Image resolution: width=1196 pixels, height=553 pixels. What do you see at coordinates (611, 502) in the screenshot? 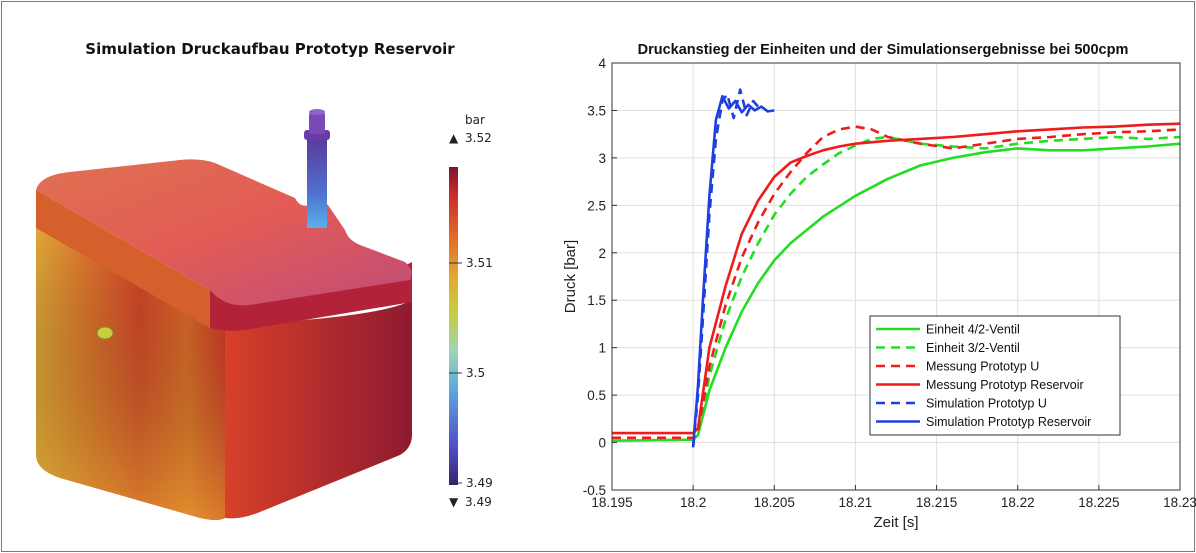
I see `x-tick-label: 18.195` at bounding box center [611, 502].